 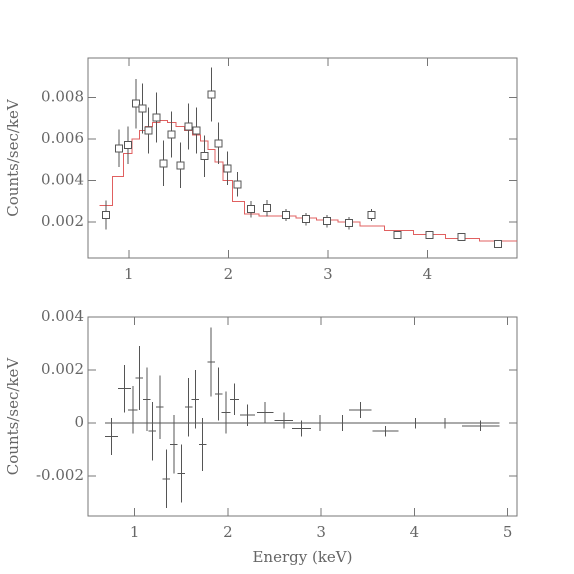 I want to click on y-tick-label: -0.002, so click(x=60, y=475).